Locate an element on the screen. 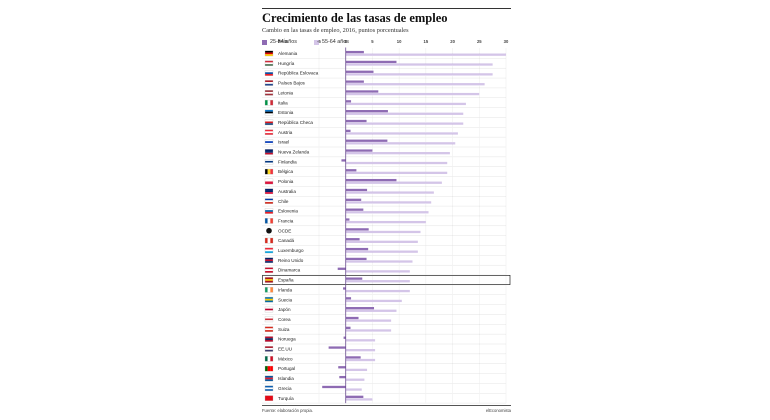 The height and width of the screenshot is (420, 770). country-label: OCDE is located at coordinates (284, 230).